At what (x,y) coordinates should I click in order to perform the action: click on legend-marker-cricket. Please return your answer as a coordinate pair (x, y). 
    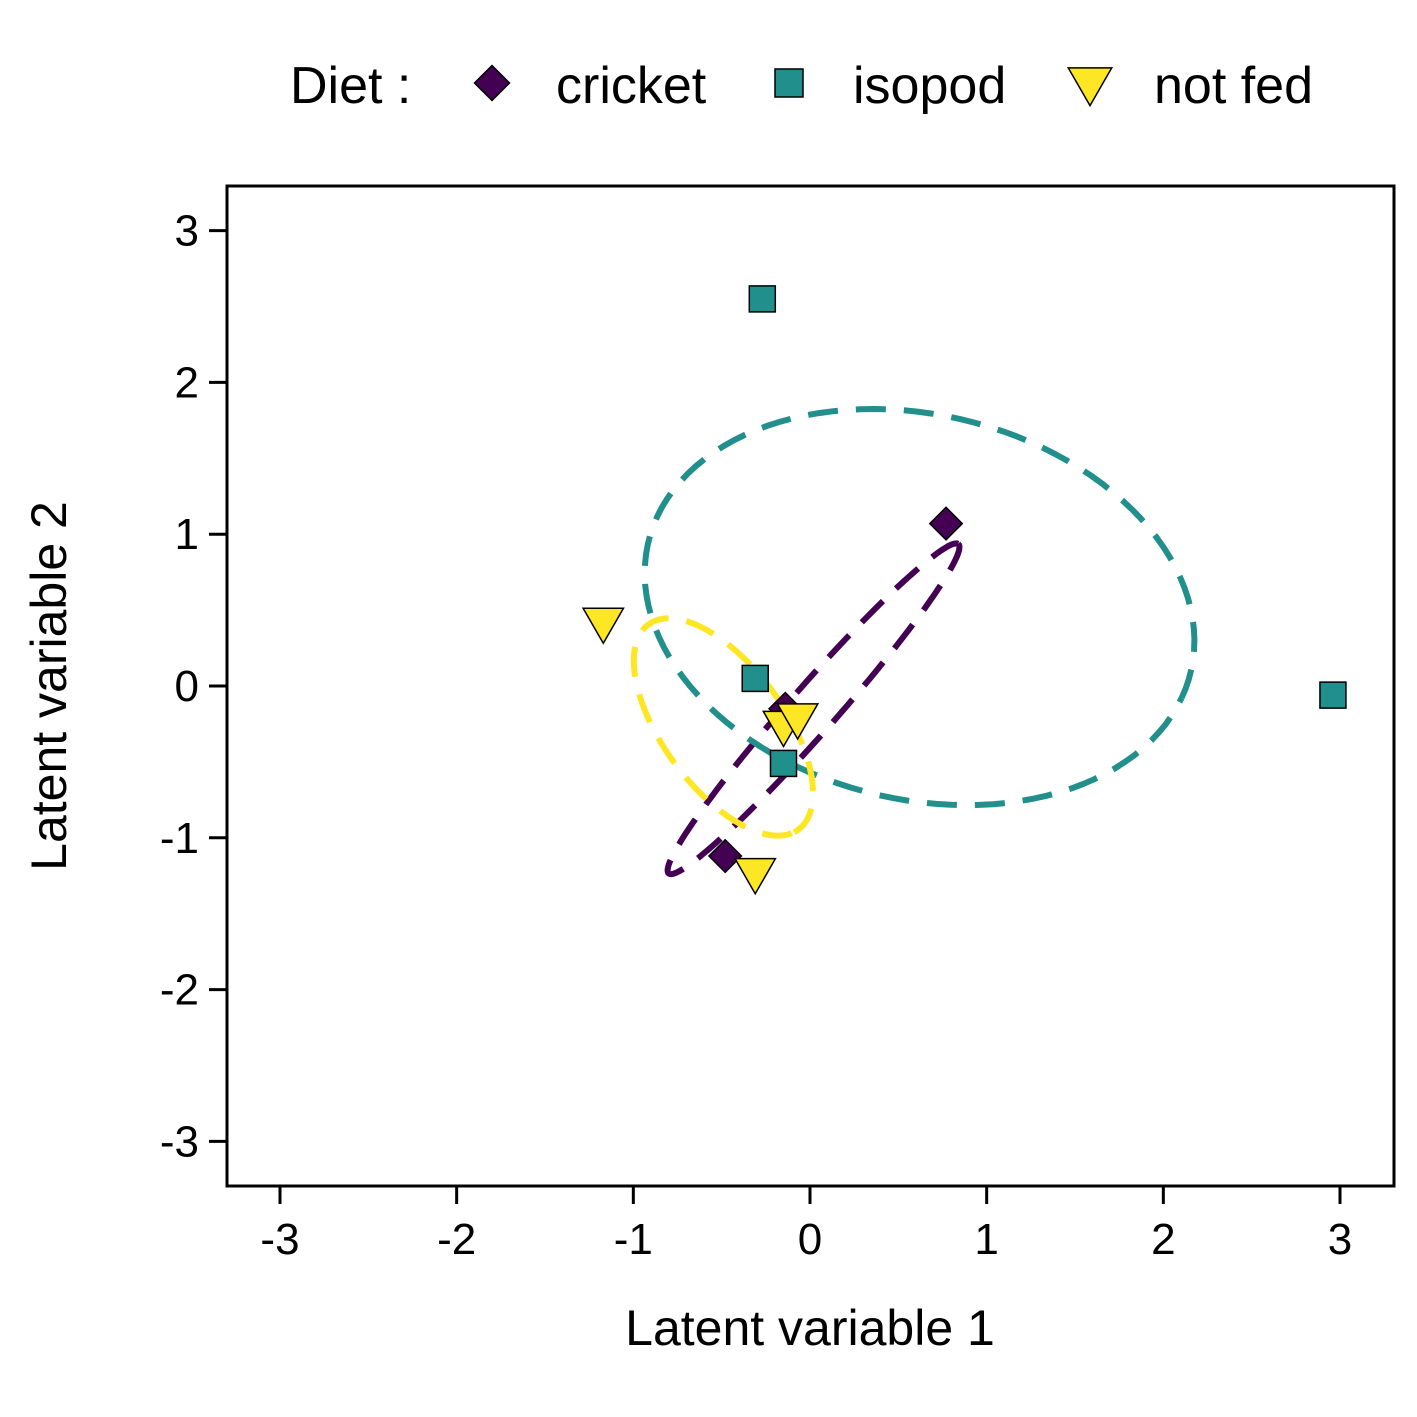
    Looking at the image, I should click on (492, 83).